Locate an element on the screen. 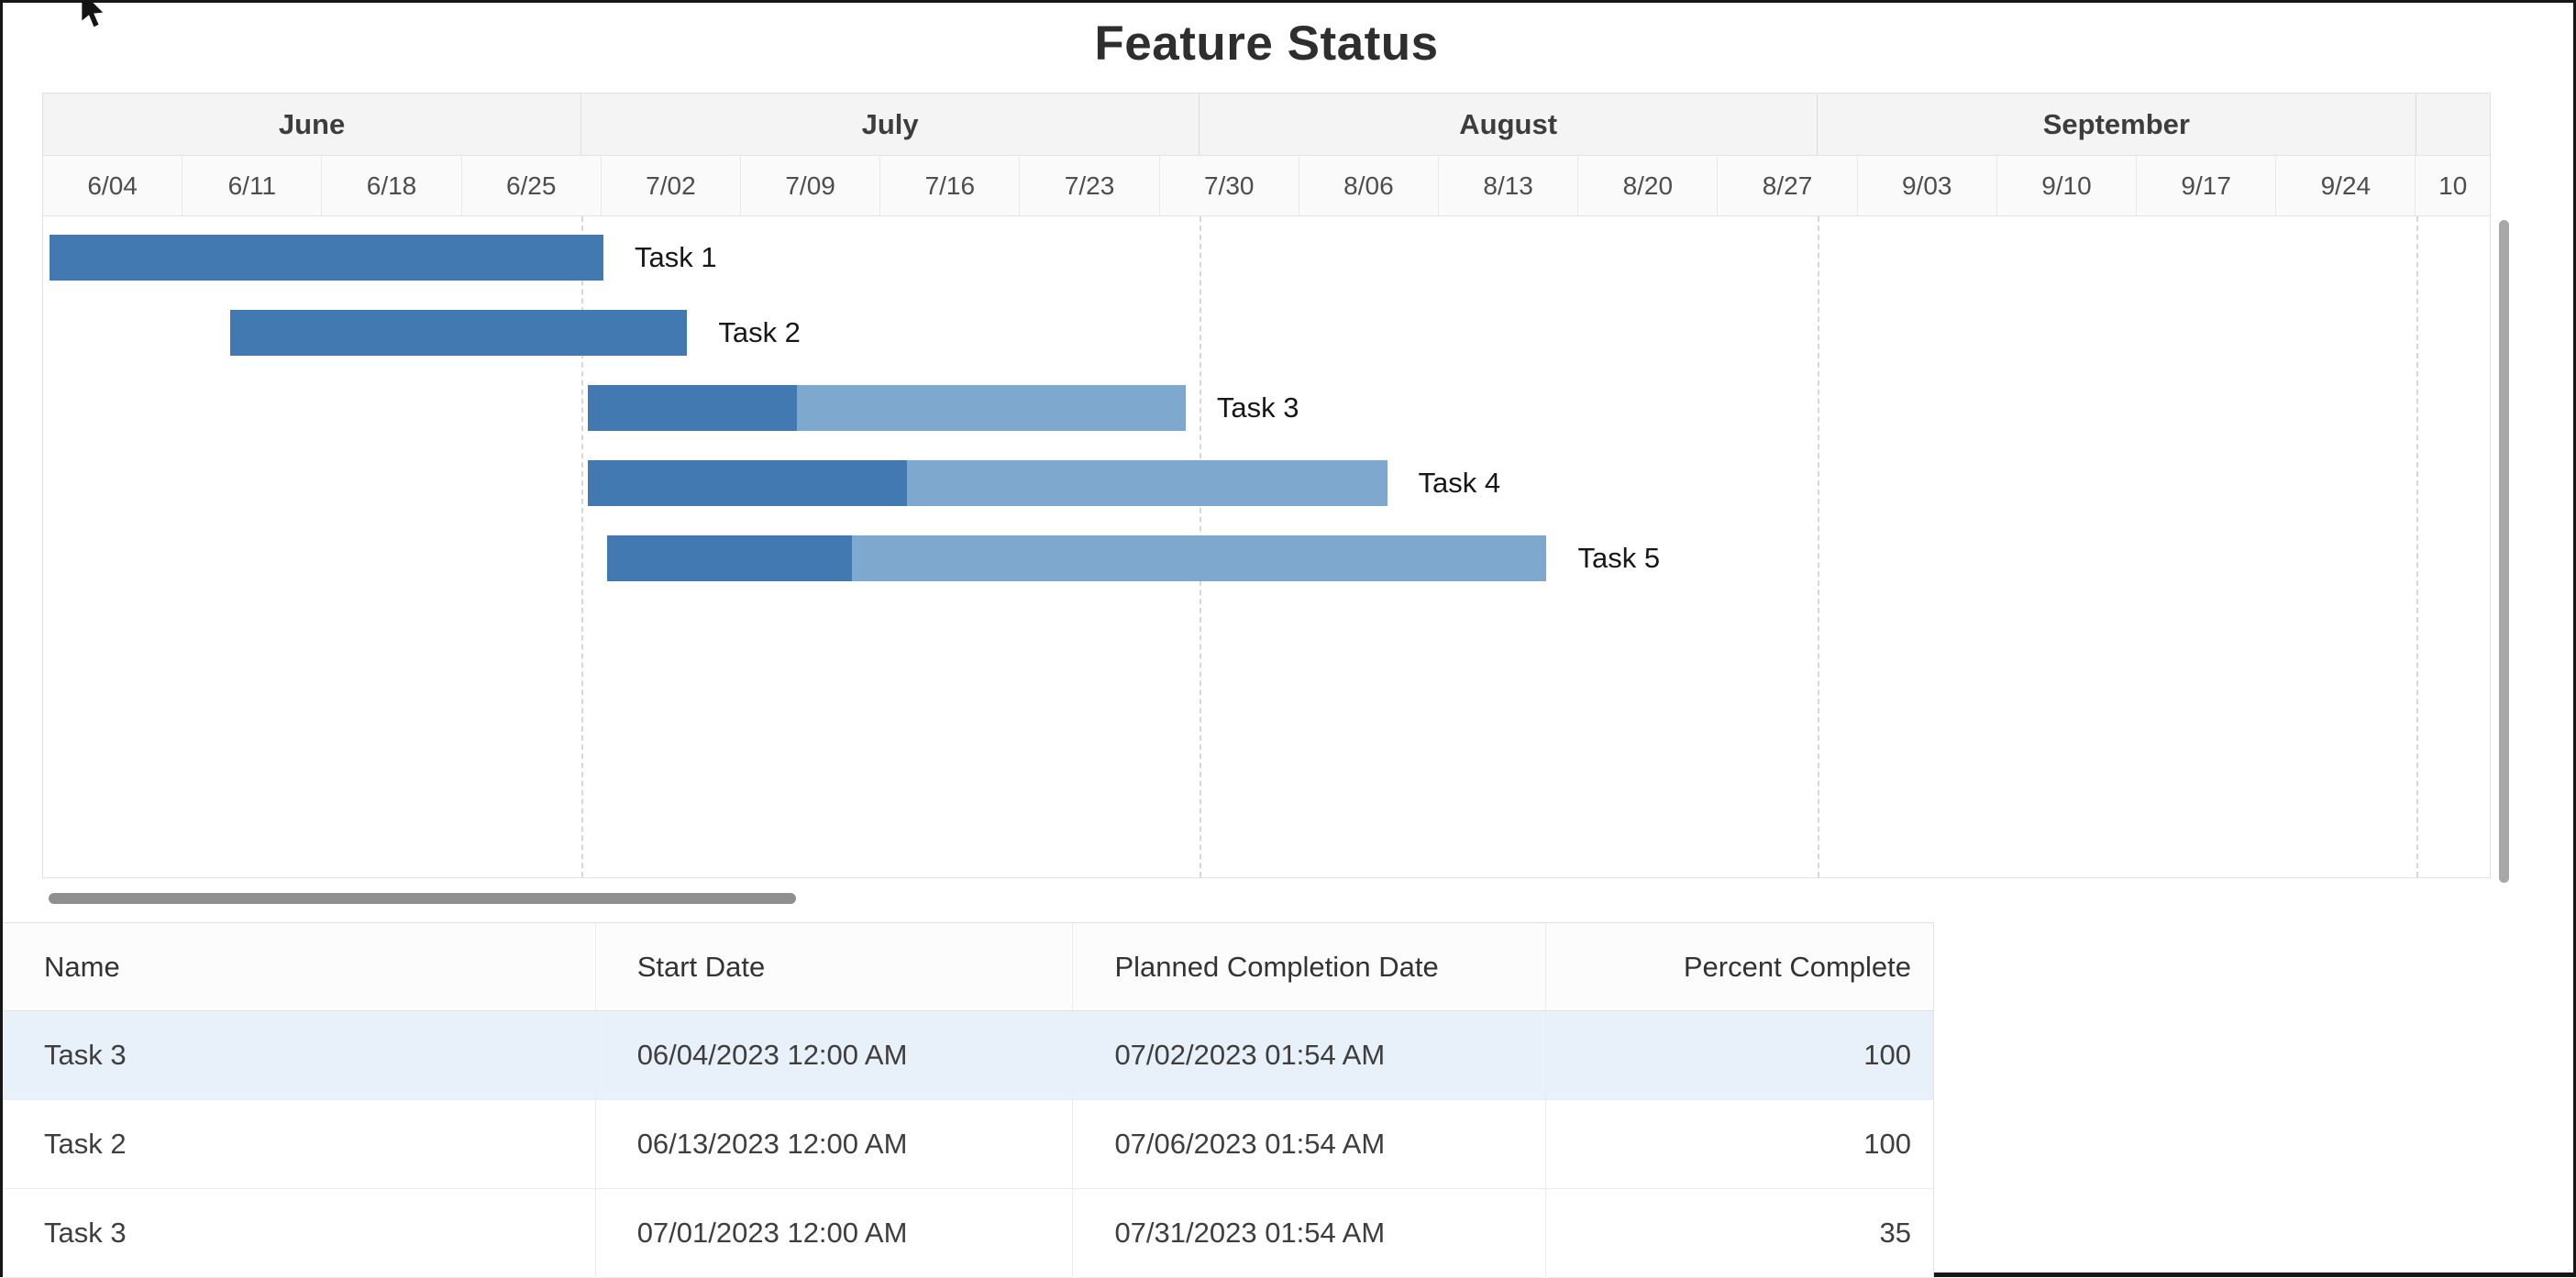 This screenshot has height=1278, width=2576. week-tick-label: 8/13 is located at coordinates (1508, 185).